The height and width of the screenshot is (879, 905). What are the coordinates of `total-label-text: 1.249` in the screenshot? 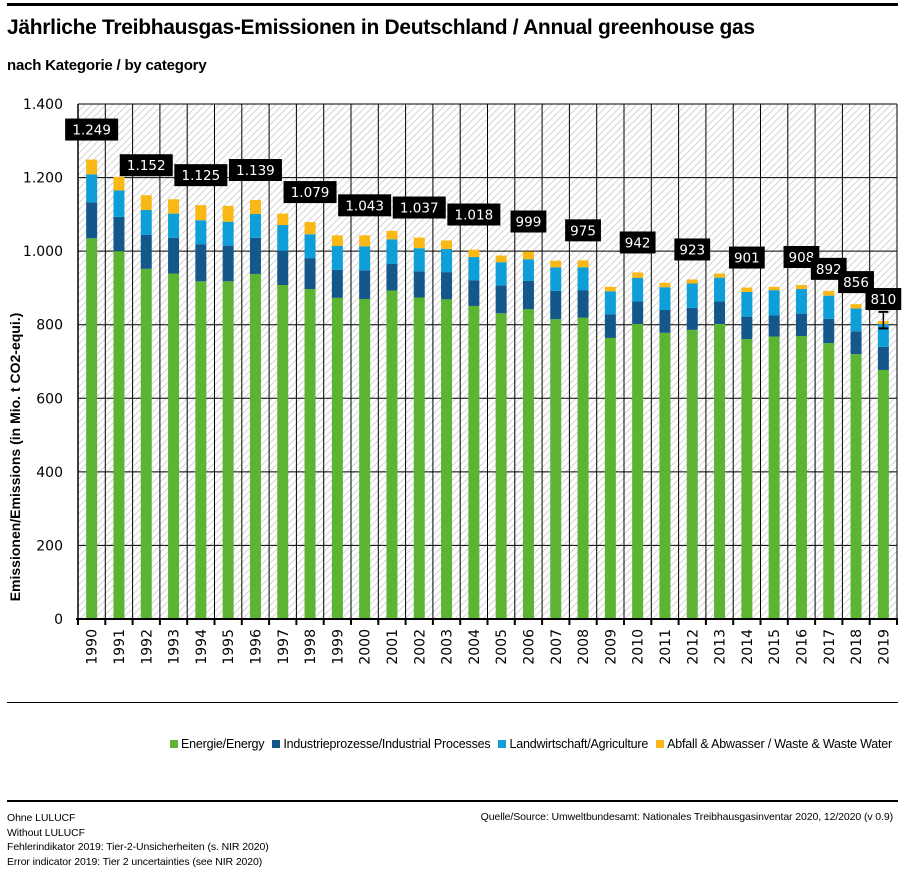 It's located at (91, 131).